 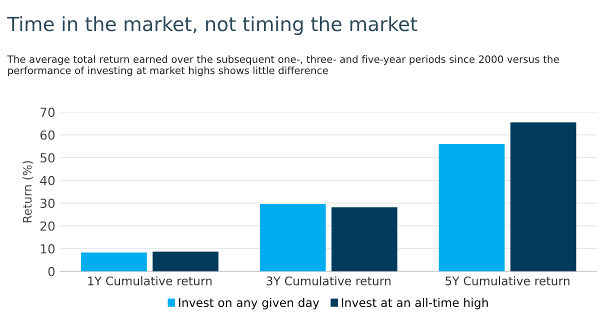 What do you see at coordinates (328, 281) in the screenshot?
I see `x-tick-label: 3Y Cumulative return` at bounding box center [328, 281].